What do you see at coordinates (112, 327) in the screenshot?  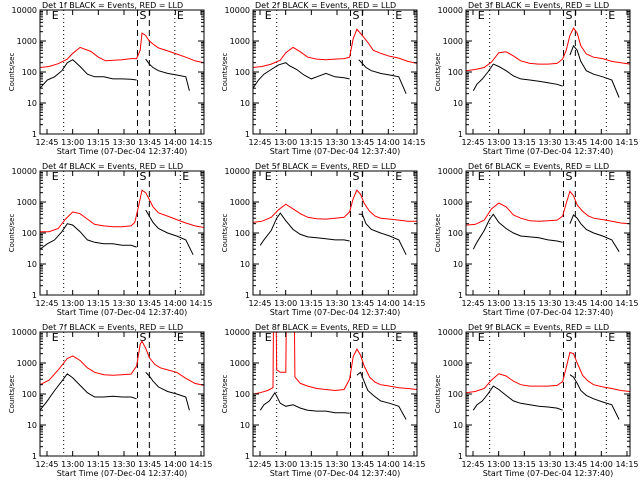 I see `panel-title: Det 7f BLACK = Events, RED = LLD` at bounding box center [112, 327].